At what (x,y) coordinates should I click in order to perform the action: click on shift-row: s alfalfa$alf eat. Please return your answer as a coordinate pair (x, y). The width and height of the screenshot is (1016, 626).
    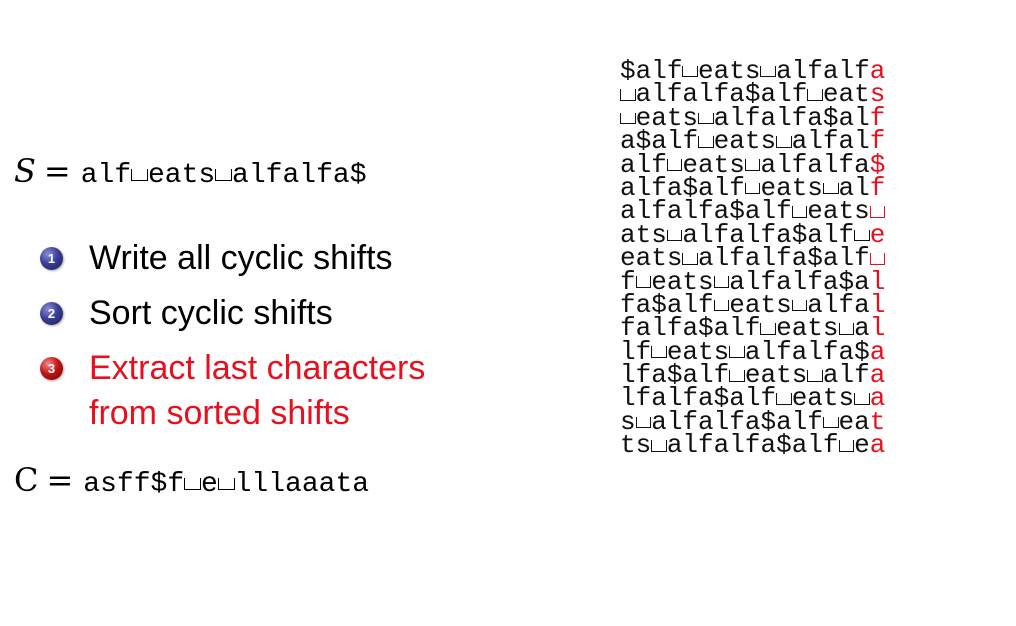
    Looking at the image, I should click on (752, 422).